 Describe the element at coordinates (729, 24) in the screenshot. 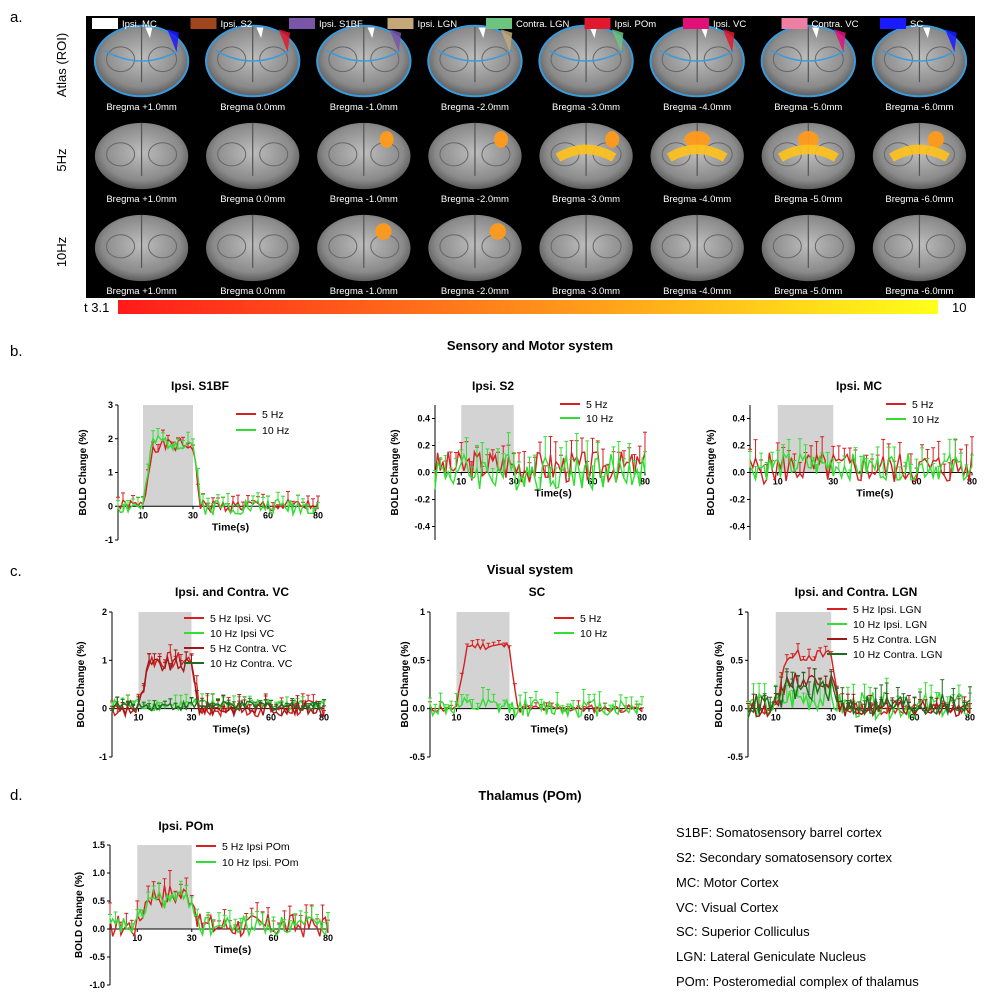

I see `roi-legend-label: Ipsi. VC` at that location.